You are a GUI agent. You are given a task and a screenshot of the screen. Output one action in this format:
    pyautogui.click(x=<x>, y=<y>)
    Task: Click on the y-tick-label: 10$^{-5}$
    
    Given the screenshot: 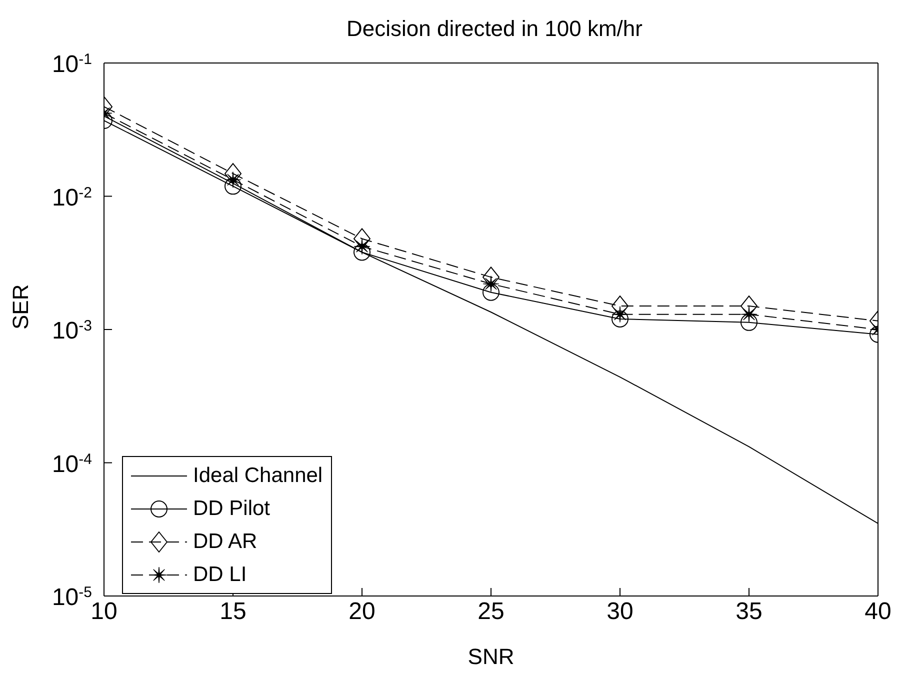 What is the action you would take?
    pyautogui.click(x=72, y=597)
    